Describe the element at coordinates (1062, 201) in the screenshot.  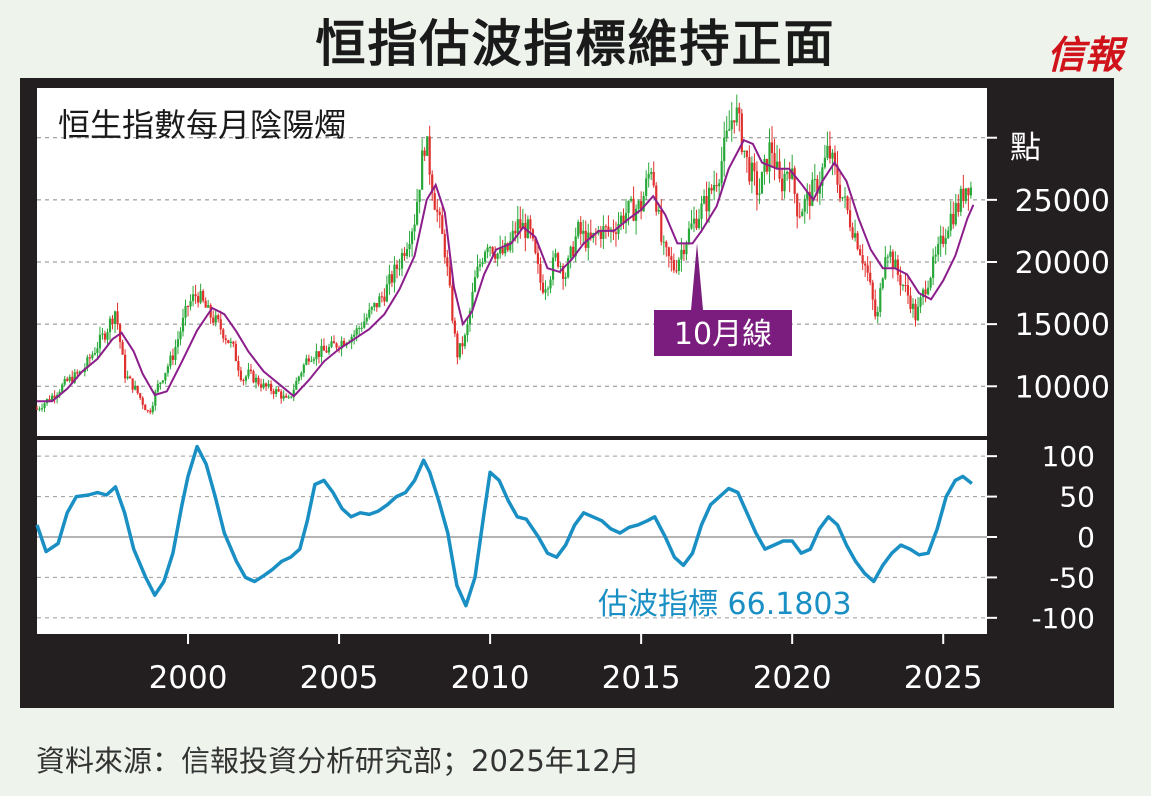
I see `y-tick-label: 25000` at that location.